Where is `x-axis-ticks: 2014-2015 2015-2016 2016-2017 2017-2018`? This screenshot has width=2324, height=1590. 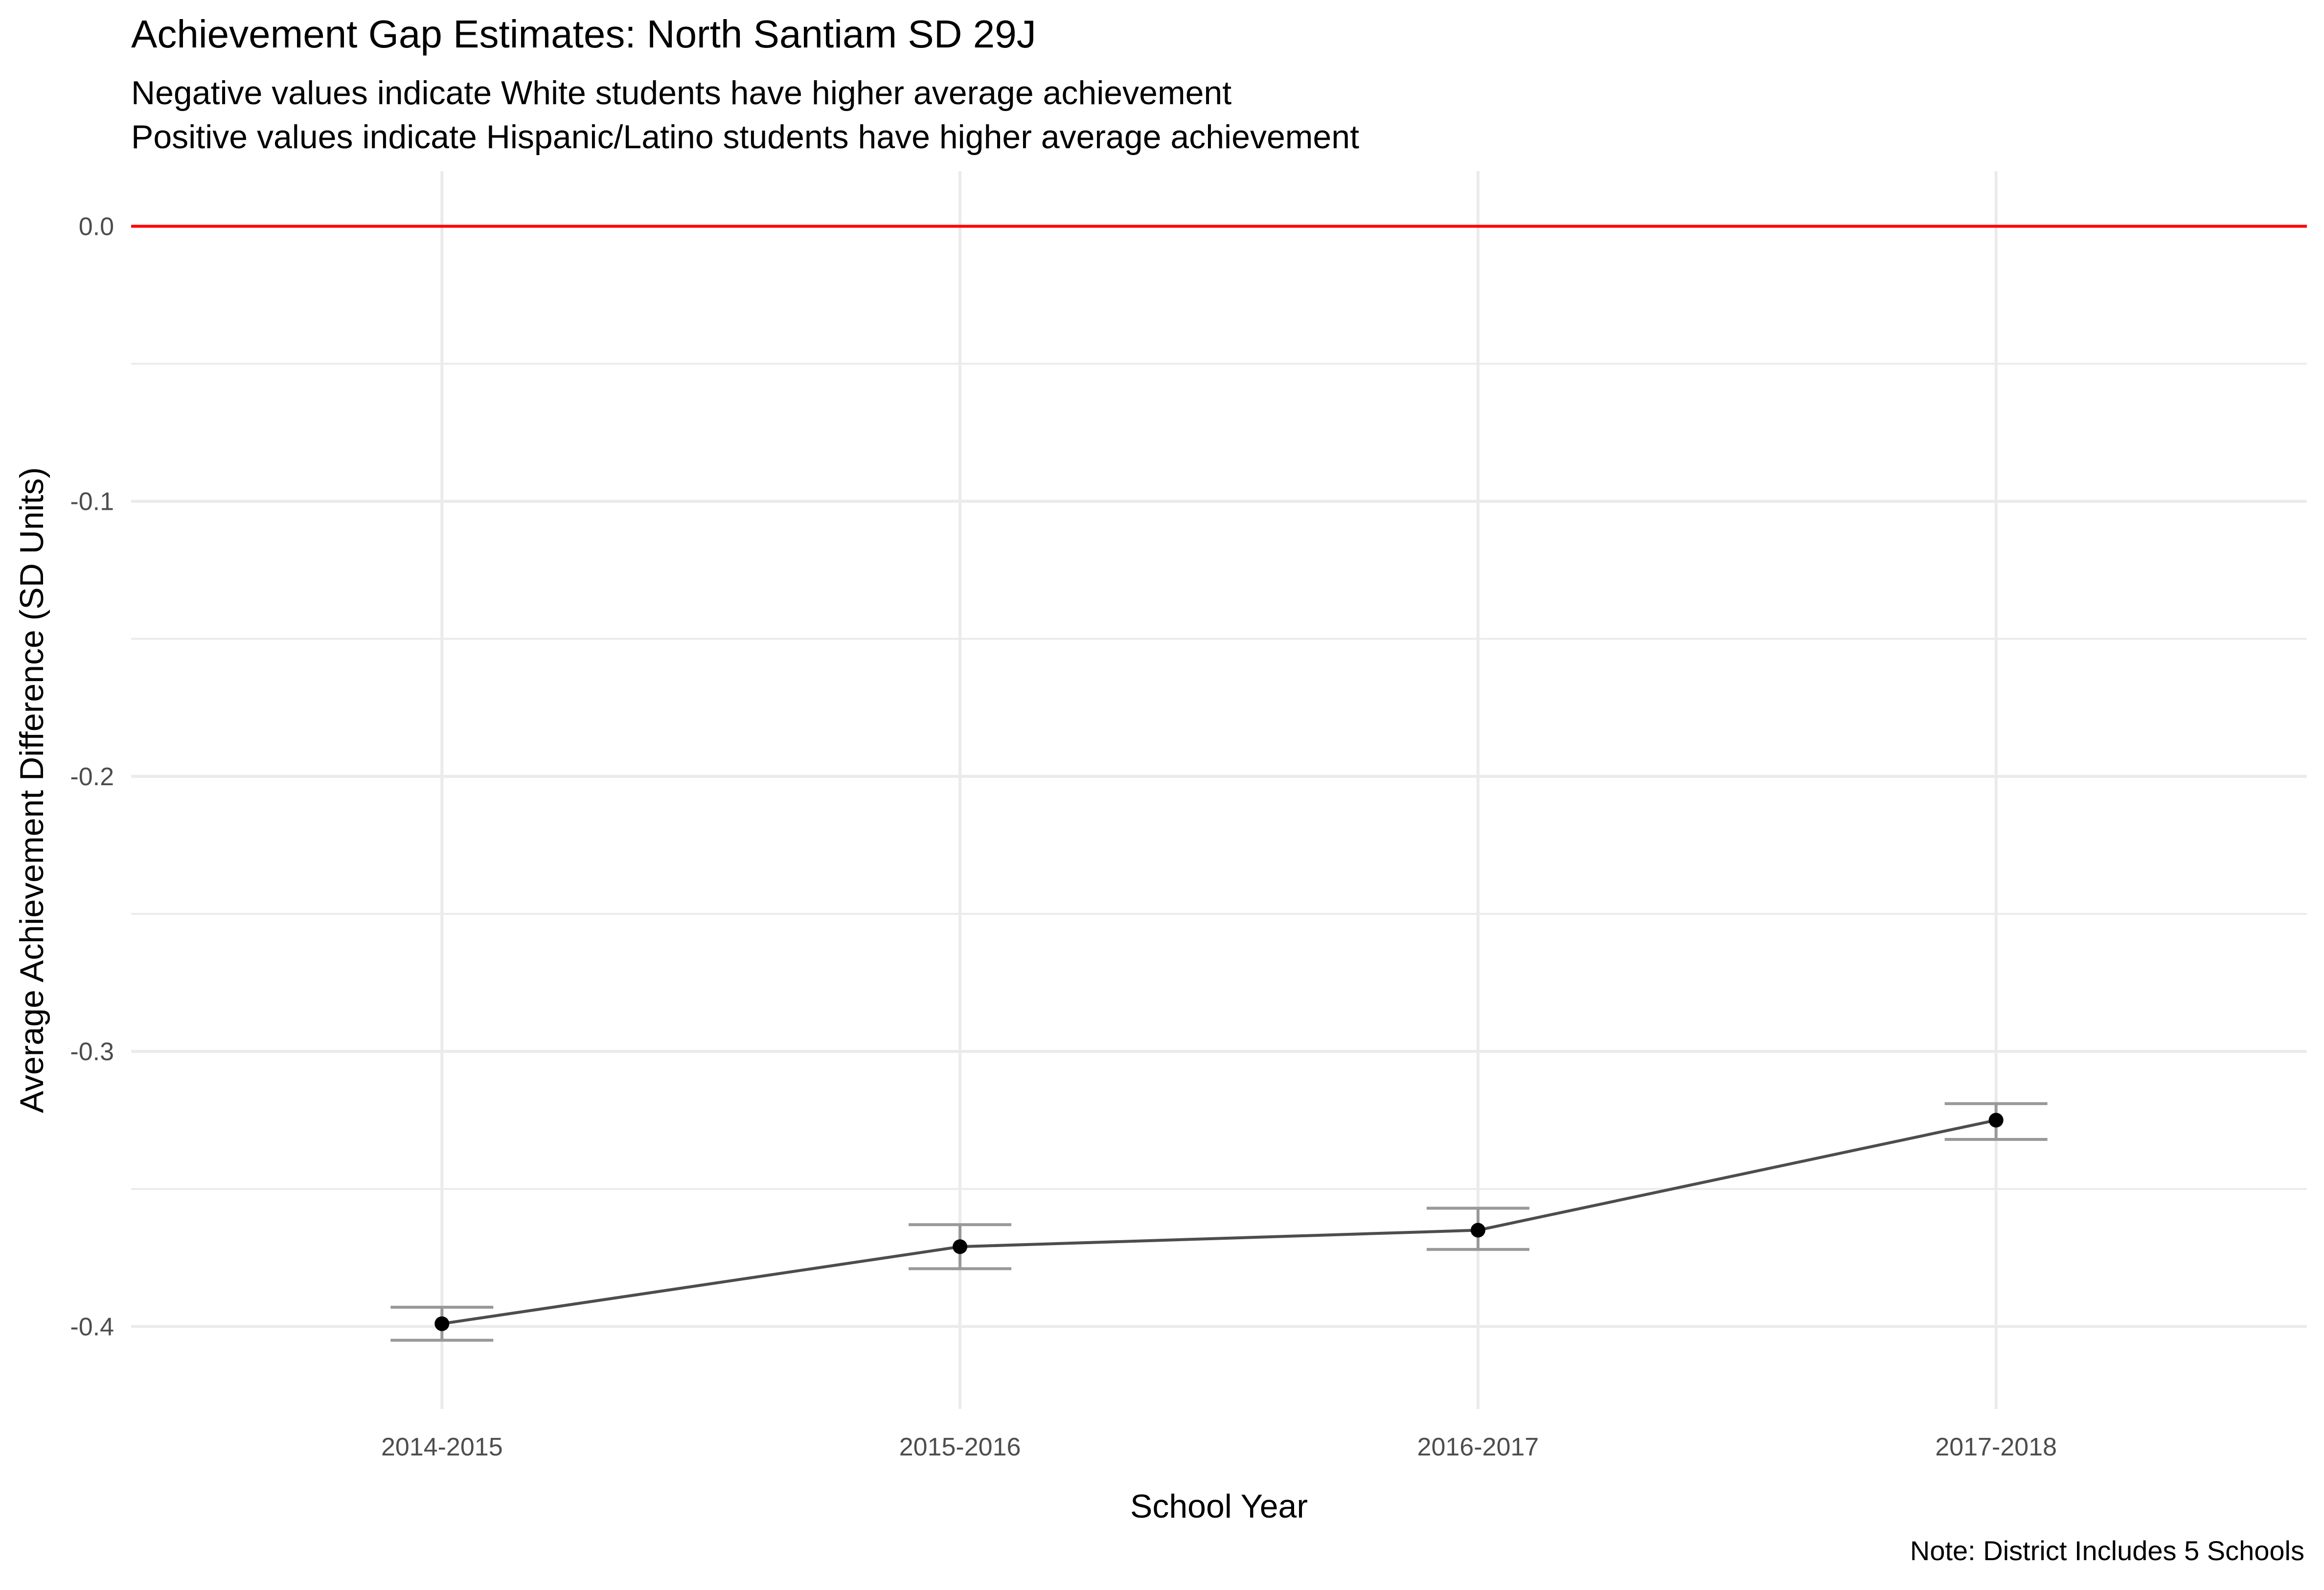 x-axis-ticks: 2014-2015 2015-2016 2016-2017 2017-2018 is located at coordinates (1219, 1447).